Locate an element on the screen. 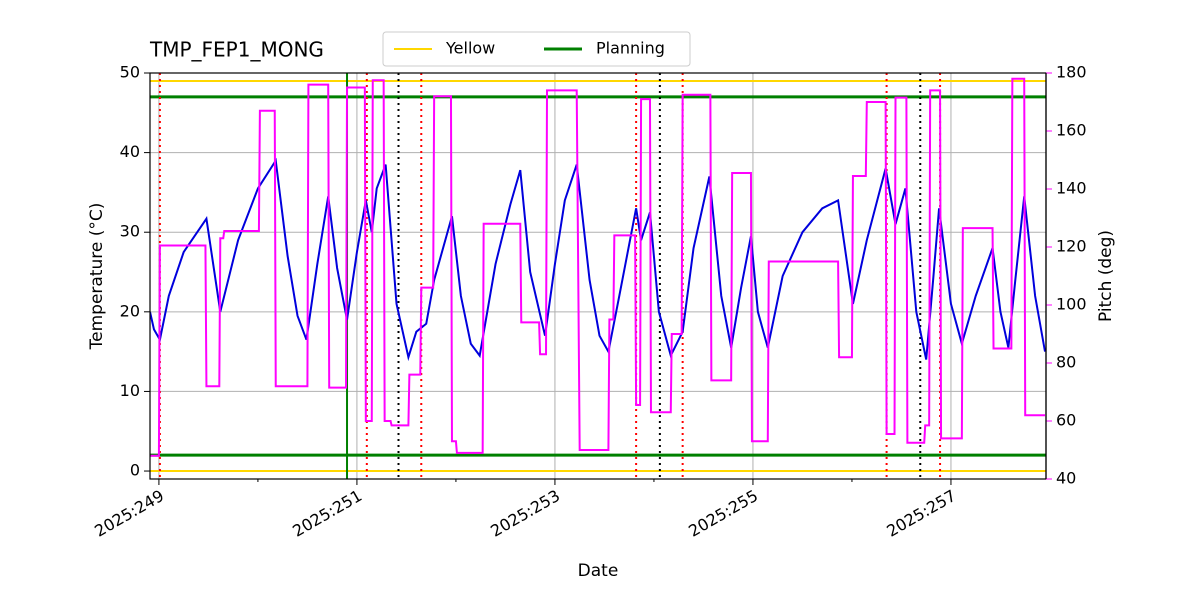 Image resolution: width=1200 pixels, height=604 pixels. y-tick-label: 50 is located at coordinates (130, 72).